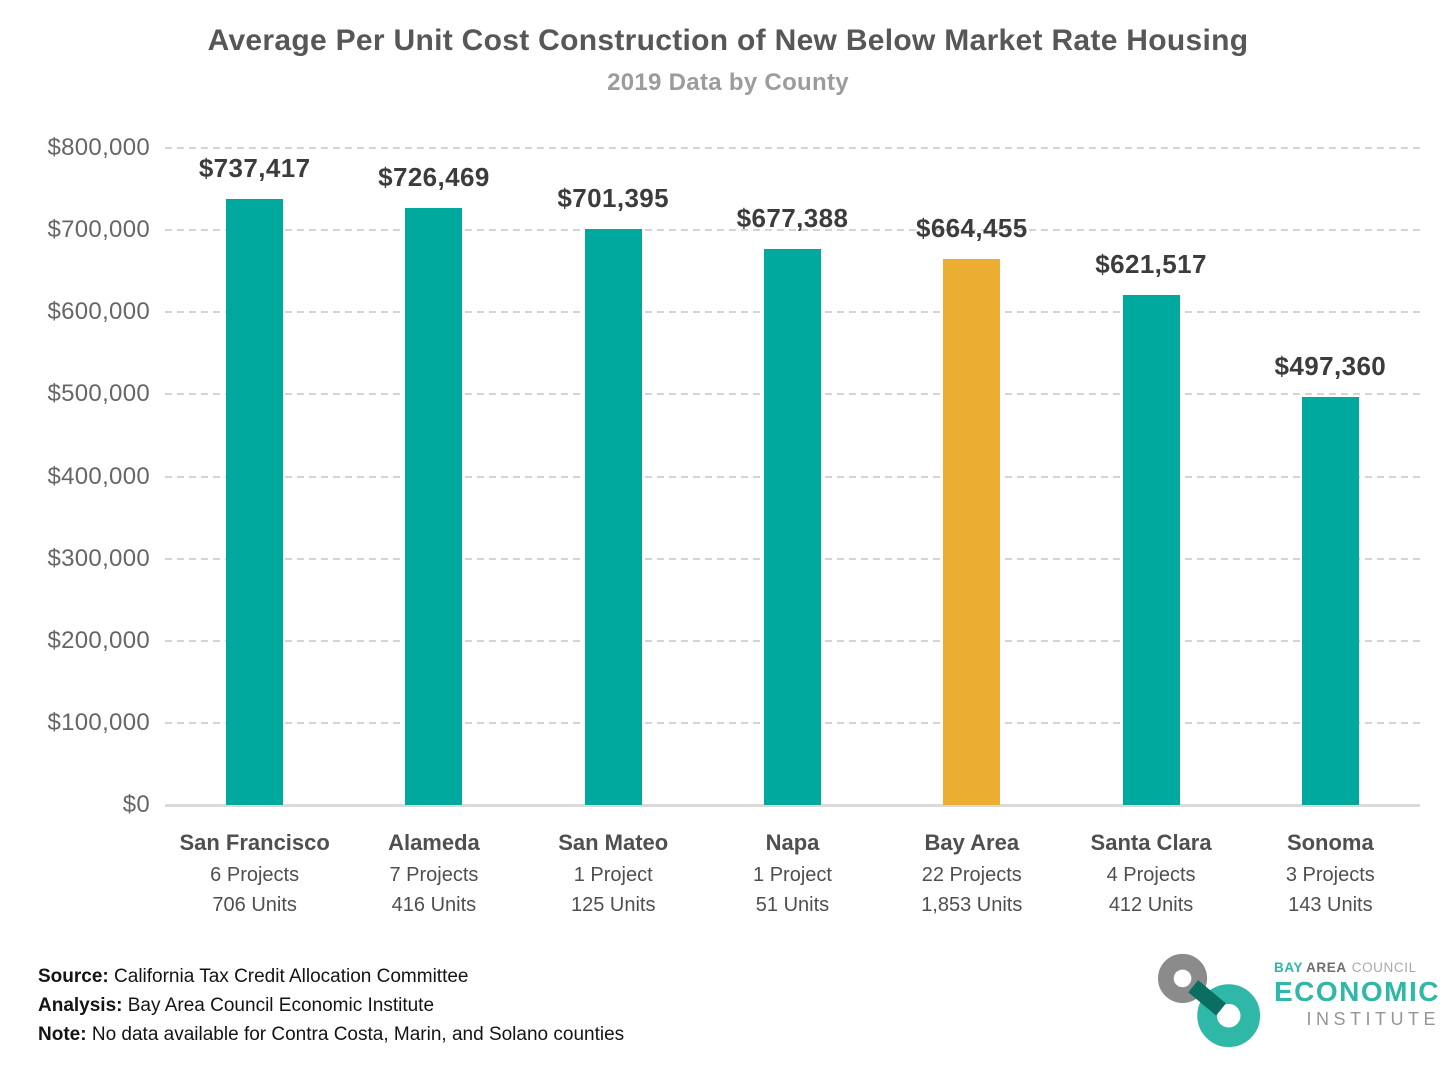  Describe the element at coordinates (792, 842) in the screenshot. I see `x-axis-category-label-napa: Napa` at that location.